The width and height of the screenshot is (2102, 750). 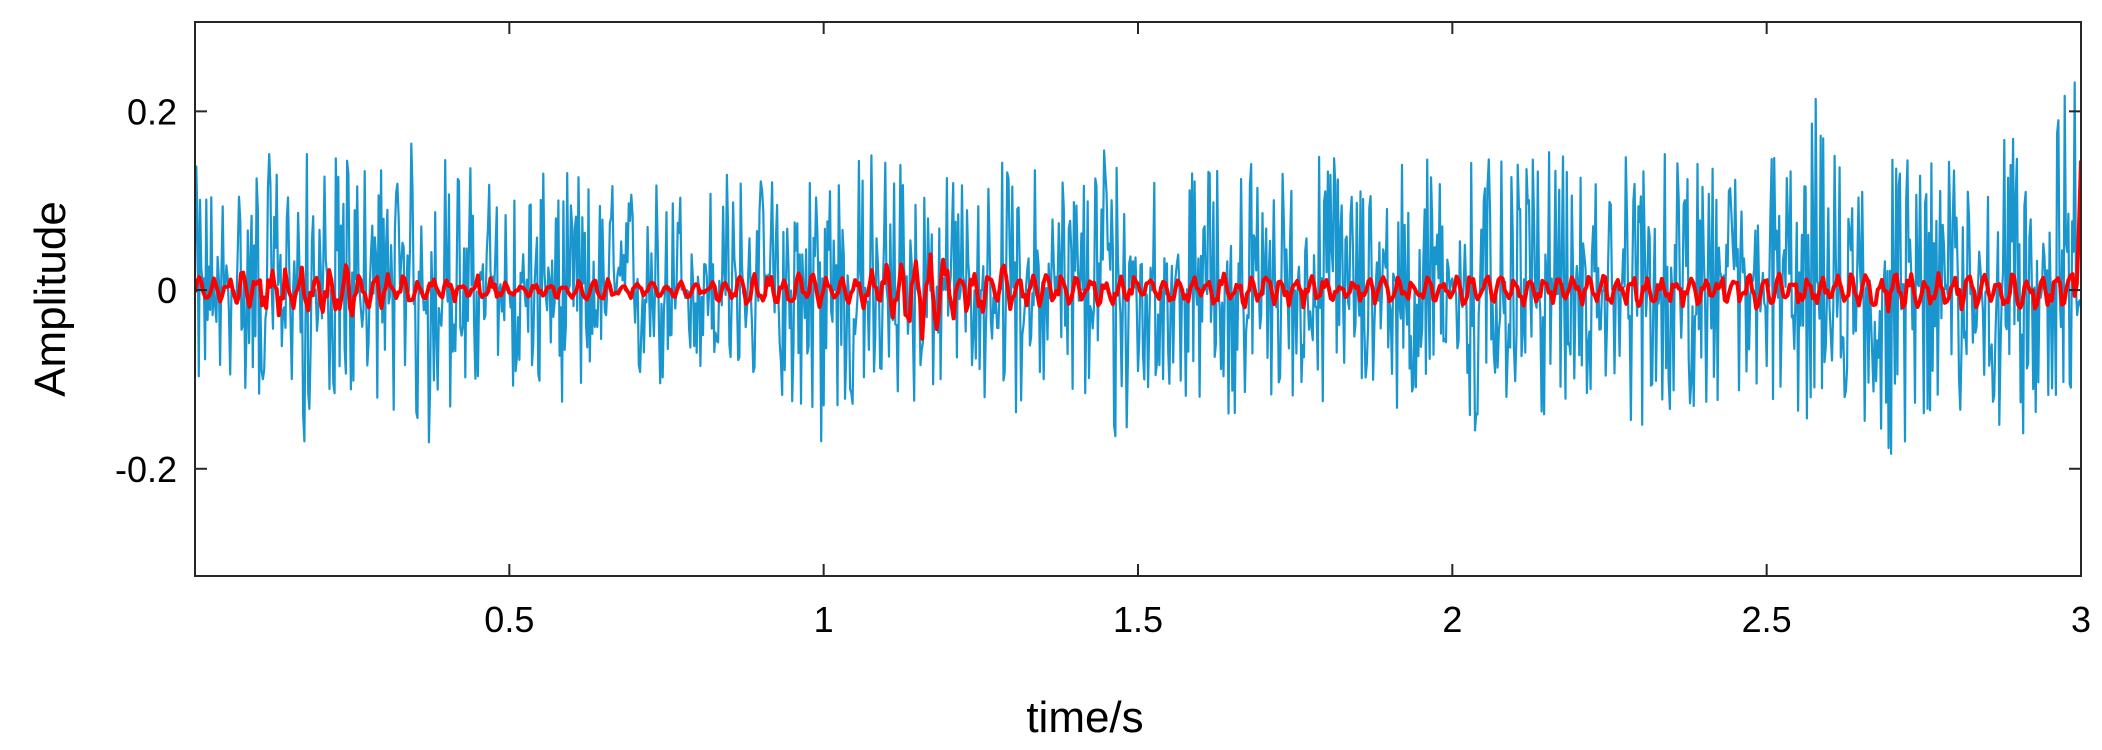 I want to click on x-tick-label: 3, so click(x=2081, y=619).